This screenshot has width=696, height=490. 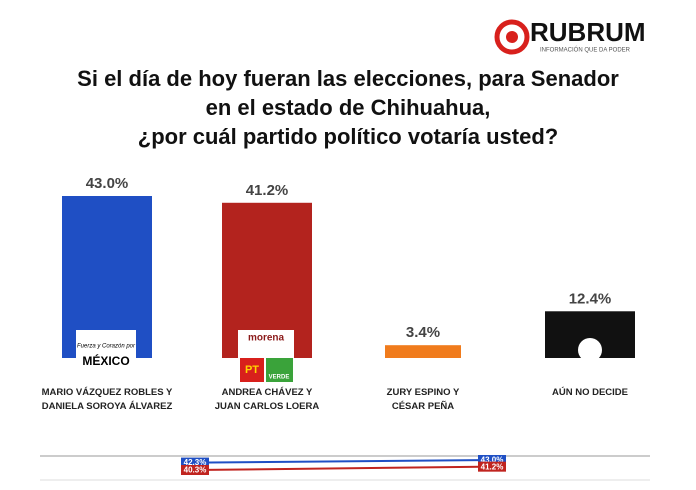 I want to click on value-label: 3.4%, so click(x=423, y=332).